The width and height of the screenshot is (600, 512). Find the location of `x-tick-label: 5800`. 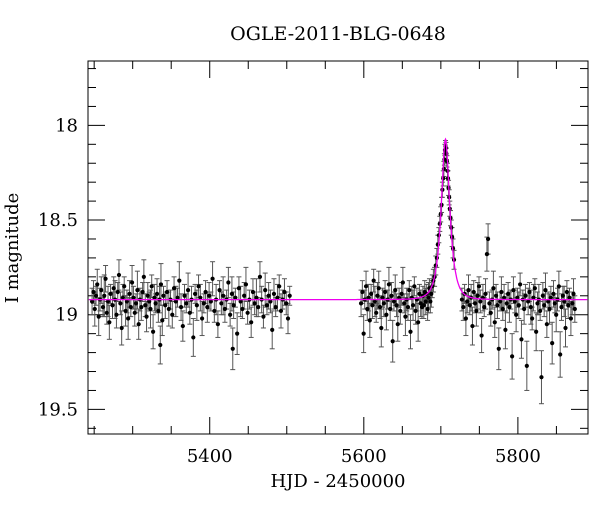

x-tick-label: 5800 is located at coordinates (518, 456).